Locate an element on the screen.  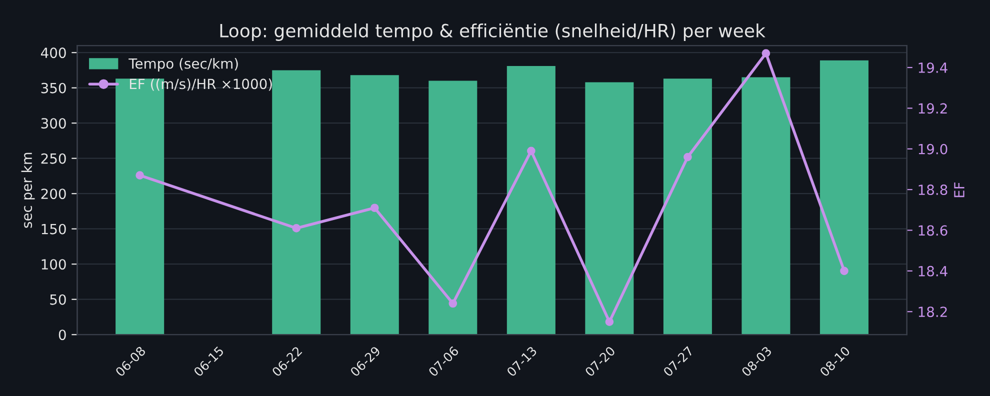
y-tick-label: 150 is located at coordinates (54, 229).